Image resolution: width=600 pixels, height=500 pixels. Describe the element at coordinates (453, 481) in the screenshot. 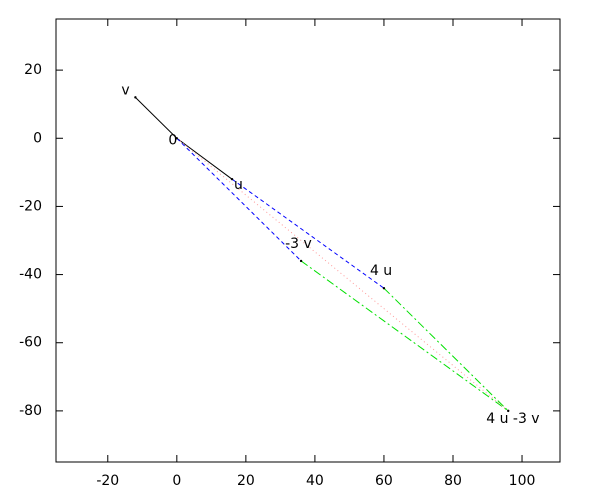

I see `x-tick-label: 80` at that location.